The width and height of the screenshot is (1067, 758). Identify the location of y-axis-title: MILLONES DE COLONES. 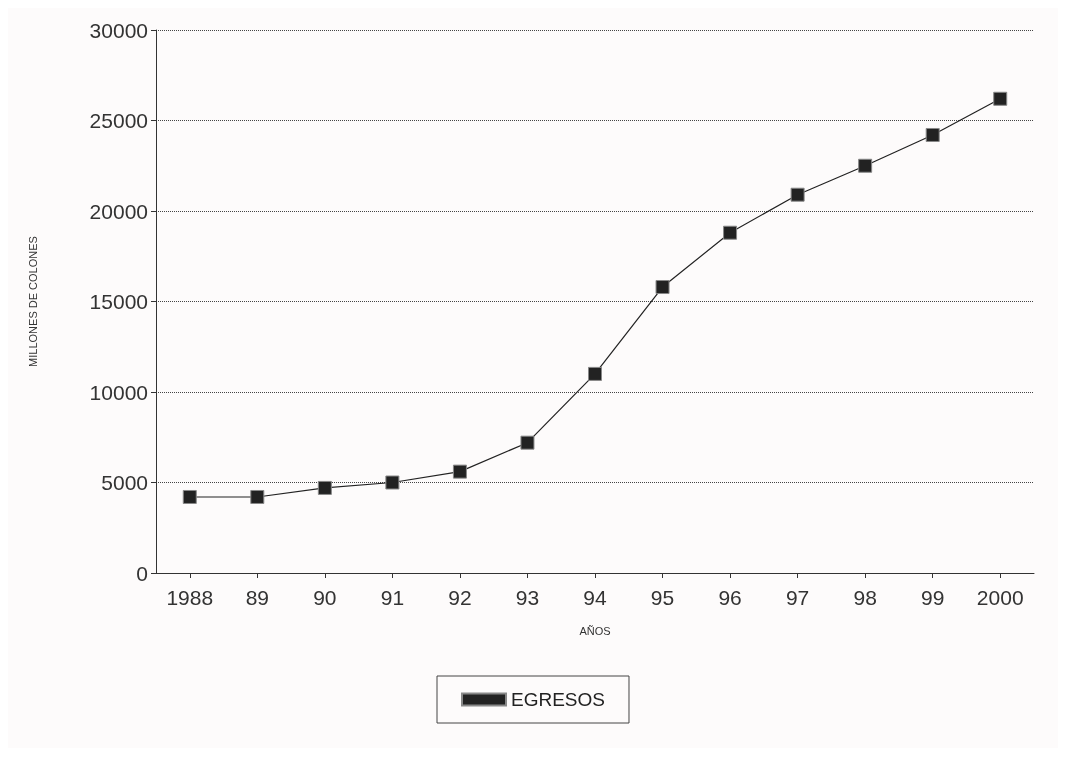
(32, 301).